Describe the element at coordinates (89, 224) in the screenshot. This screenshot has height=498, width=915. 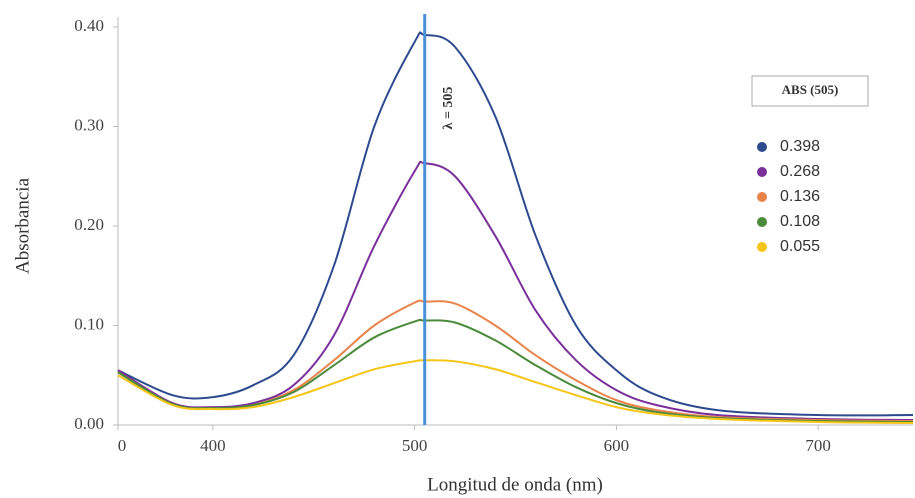
I see `y-tick-label: 0.20` at that location.